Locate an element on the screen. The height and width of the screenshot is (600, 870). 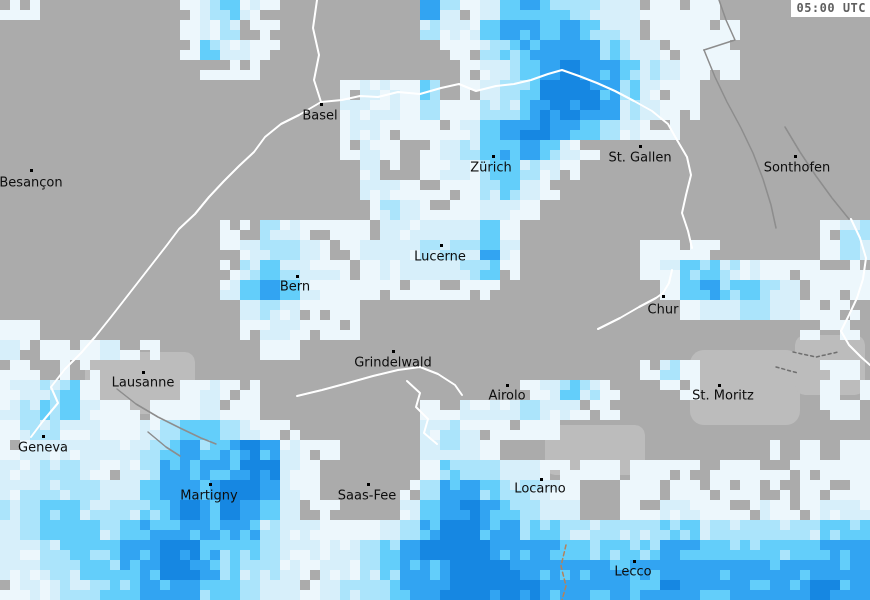
timestamp-overlay: 05:00 UTC is located at coordinates (830, 8).